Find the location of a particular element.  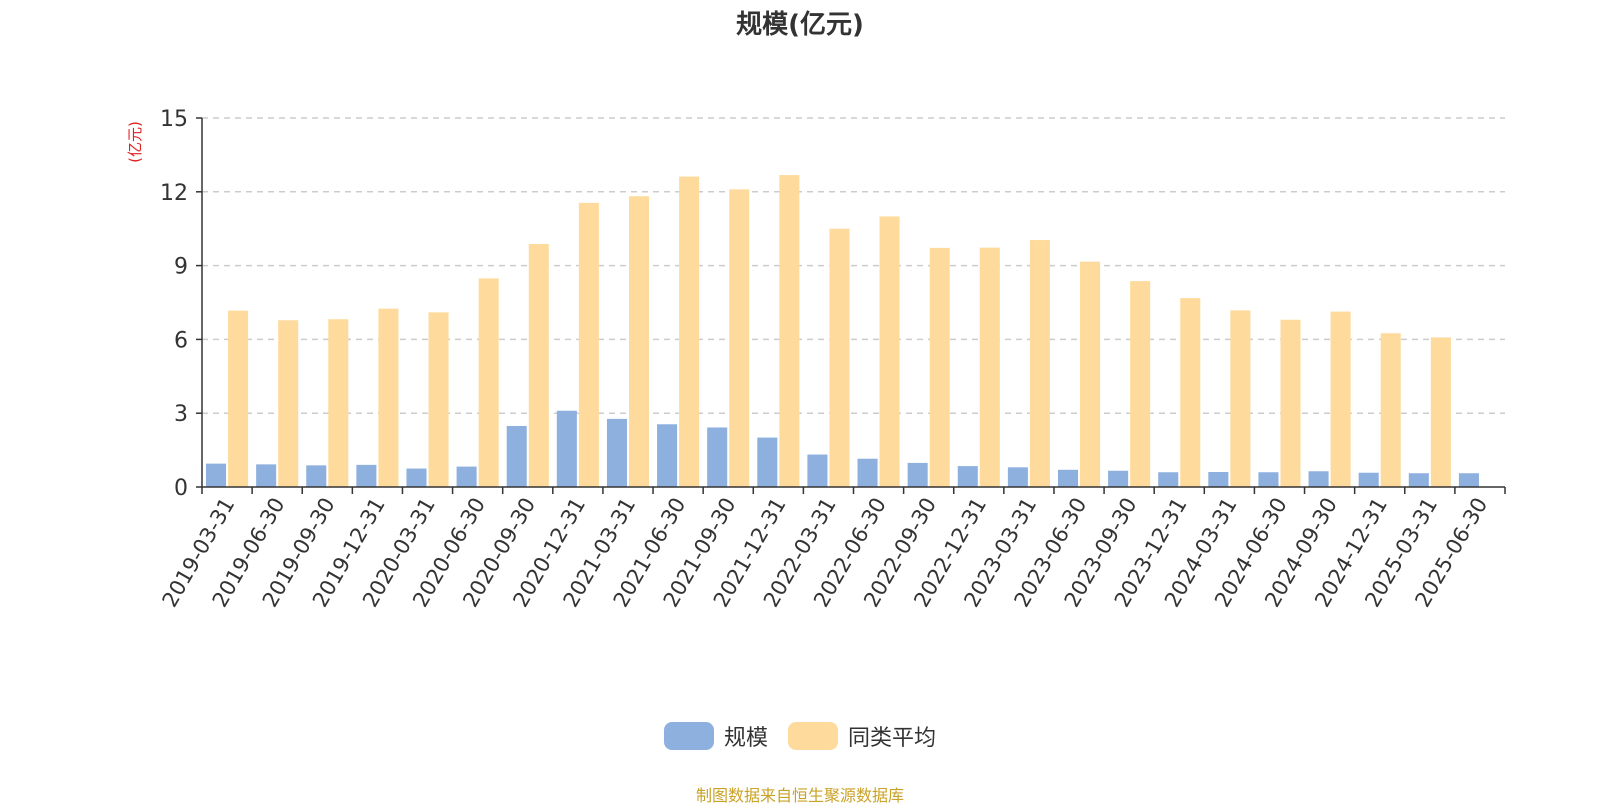

y-tick-label: 15 is located at coordinates (174, 119).